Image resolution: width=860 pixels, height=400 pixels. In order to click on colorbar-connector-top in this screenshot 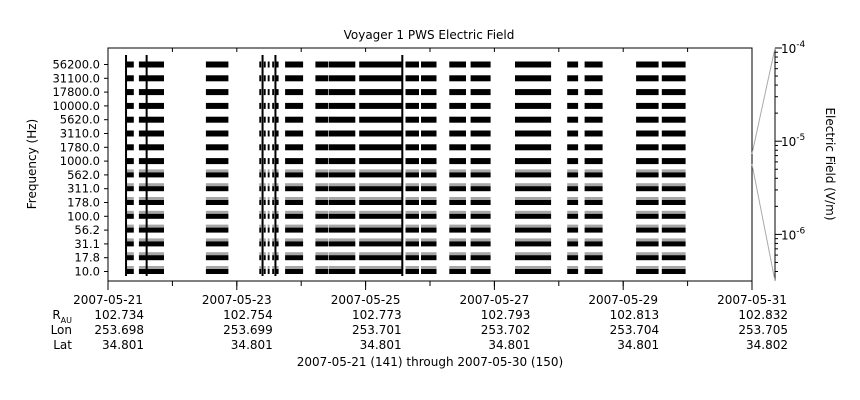, I will do `click(763, 101)`.